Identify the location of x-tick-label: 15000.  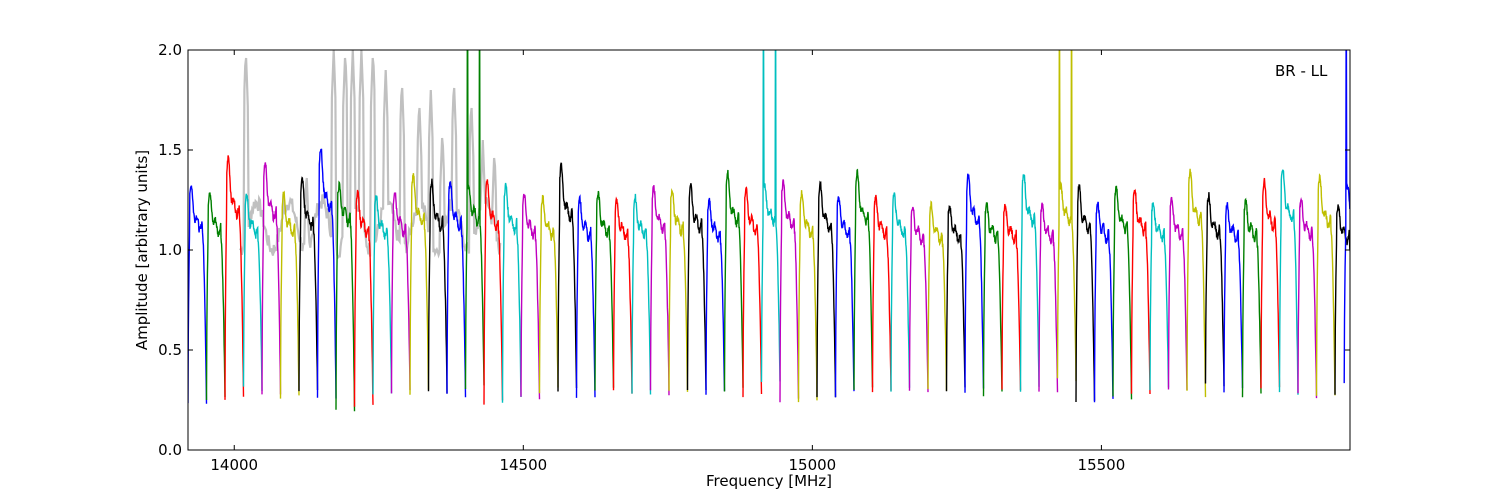
(812, 465).